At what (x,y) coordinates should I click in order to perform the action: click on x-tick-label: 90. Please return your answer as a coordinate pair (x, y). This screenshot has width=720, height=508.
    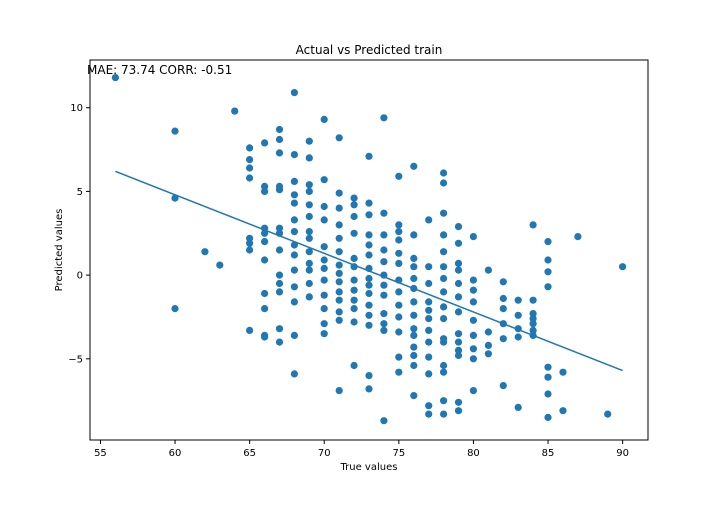
    Looking at the image, I should click on (622, 453).